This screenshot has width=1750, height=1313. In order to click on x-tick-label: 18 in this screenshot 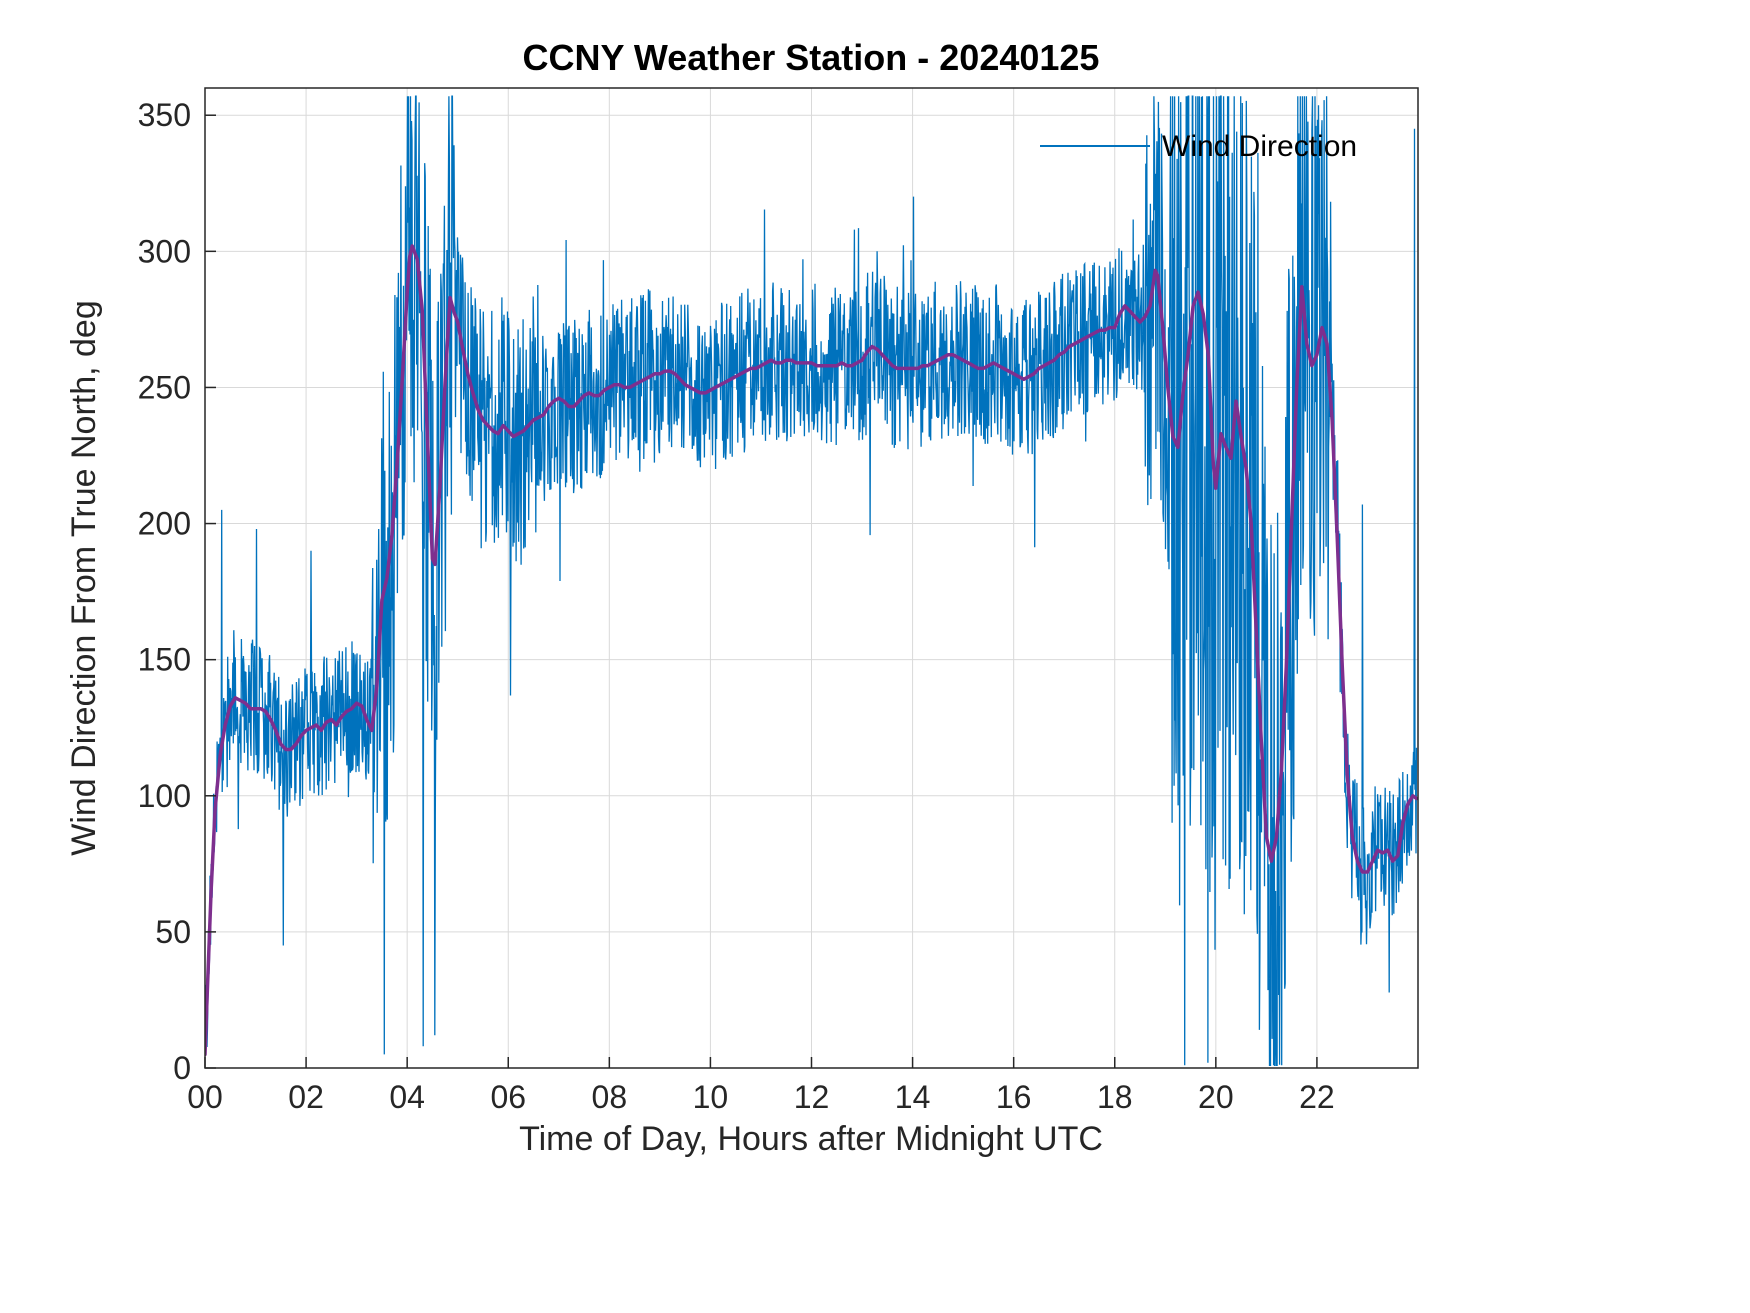, I will do `click(1115, 1097)`.